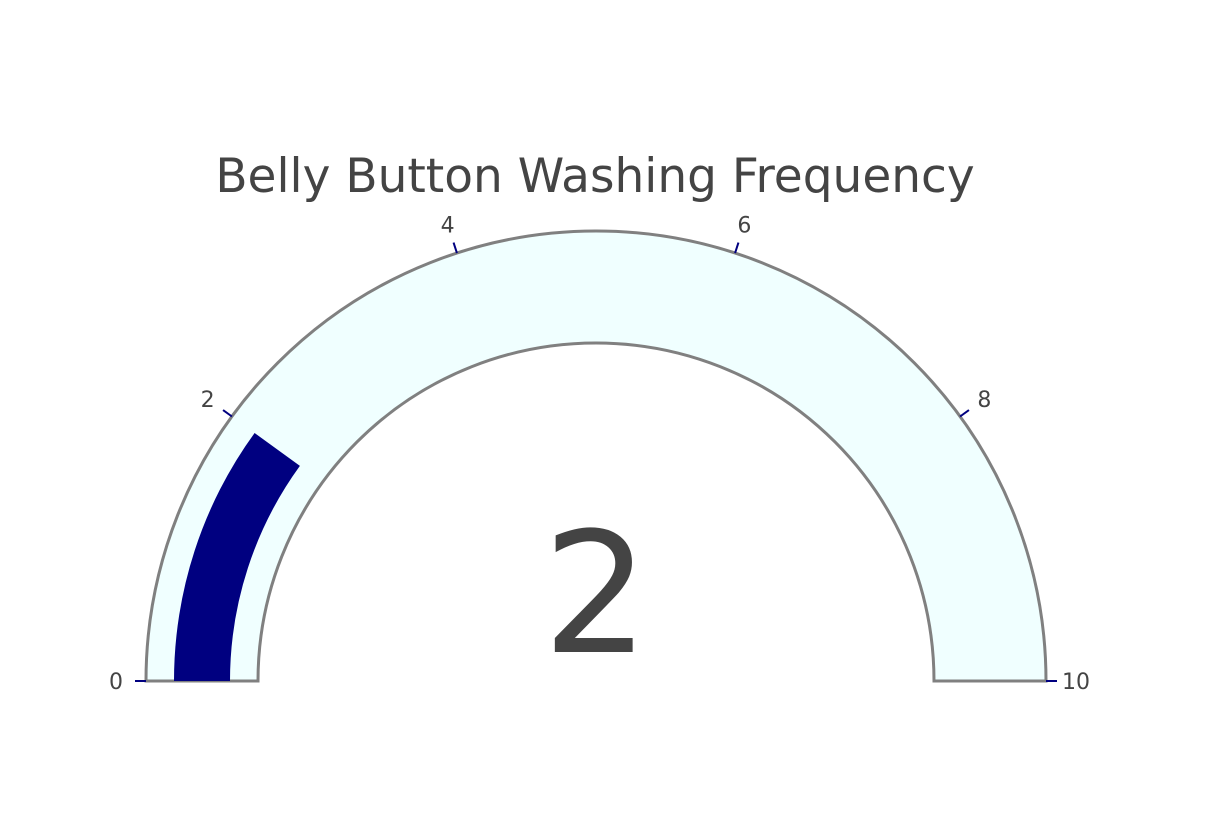 The height and width of the screenshot is (838, 1206). I want to click on gauge-tick-label: 8, so click(984, 400).